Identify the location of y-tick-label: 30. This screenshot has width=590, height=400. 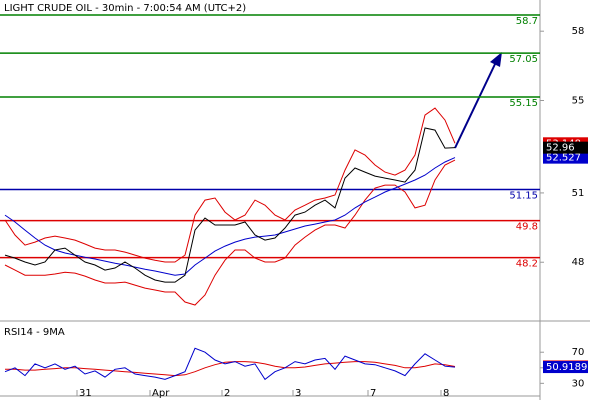
(578, 383).